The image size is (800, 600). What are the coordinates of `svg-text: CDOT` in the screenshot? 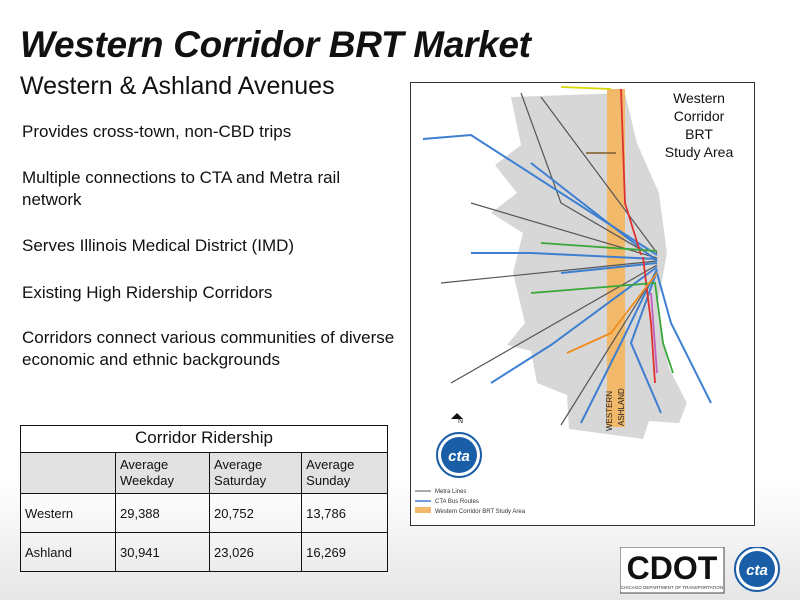 It's located at (672, 568).